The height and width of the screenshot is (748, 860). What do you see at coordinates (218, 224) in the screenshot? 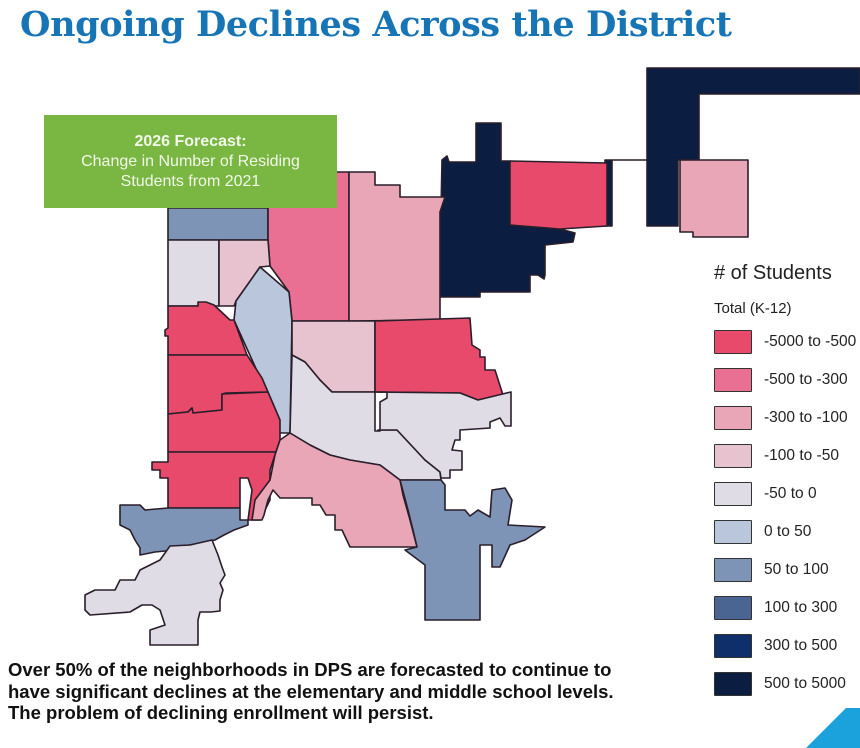
I see `neighborhood-northwest-top` at bounding box center [218, 224].